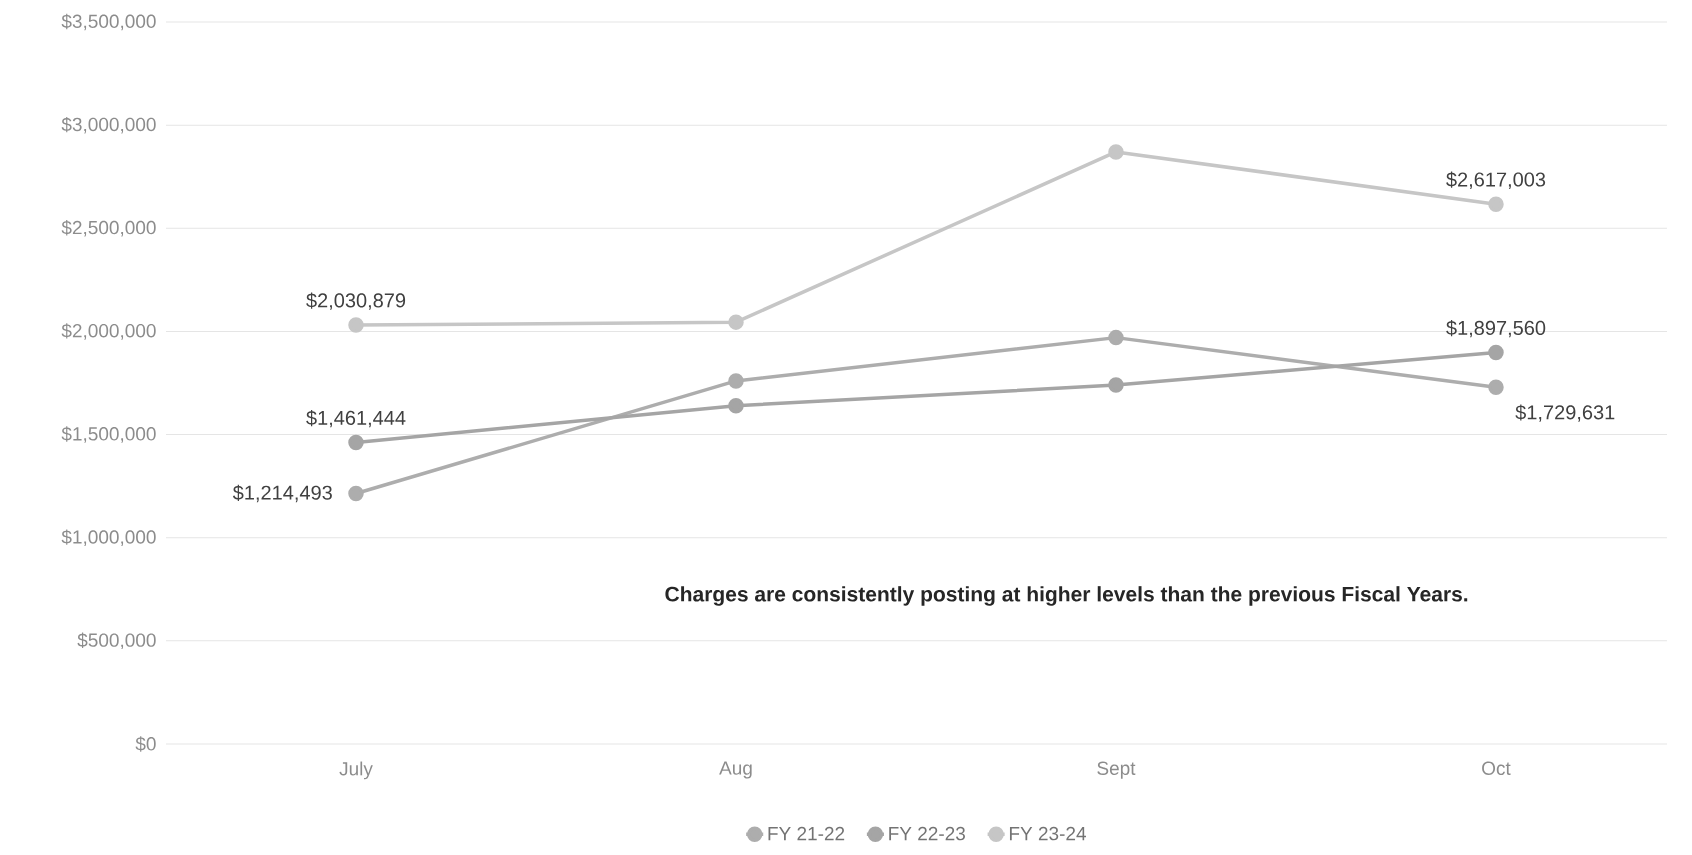 The width and height of the screenshot is (1692, 855). What do you see at coordinates (356, 770) in the screenshot?
I see `x-tick-label: July` at bounding box center [356, 770].